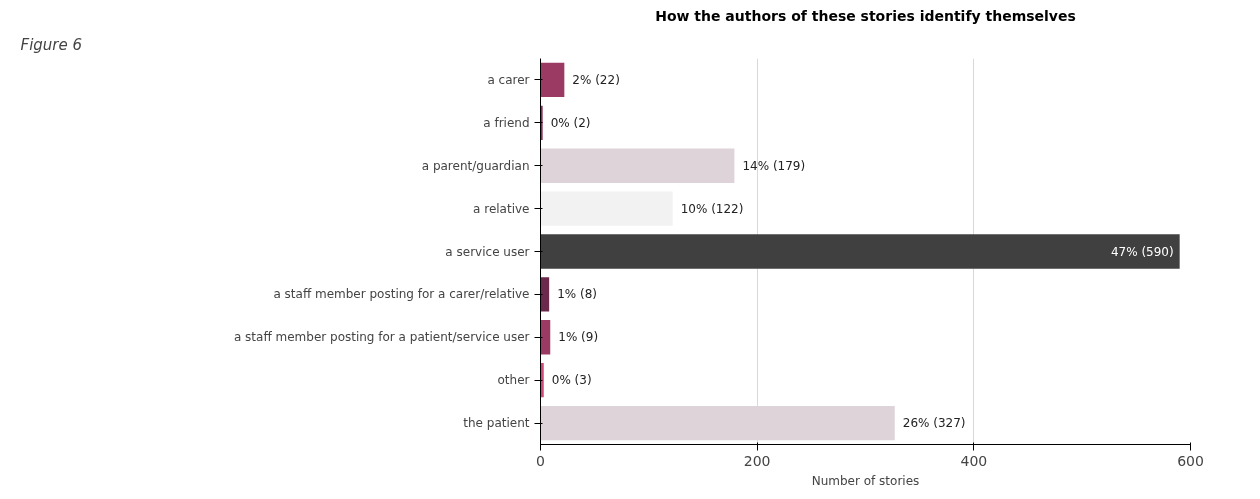 This screenshot has width=1260, height=499. Describe the element at coordinates (1142, 251) in the screenshot. I see `data-label: 47% (590)` at that location.